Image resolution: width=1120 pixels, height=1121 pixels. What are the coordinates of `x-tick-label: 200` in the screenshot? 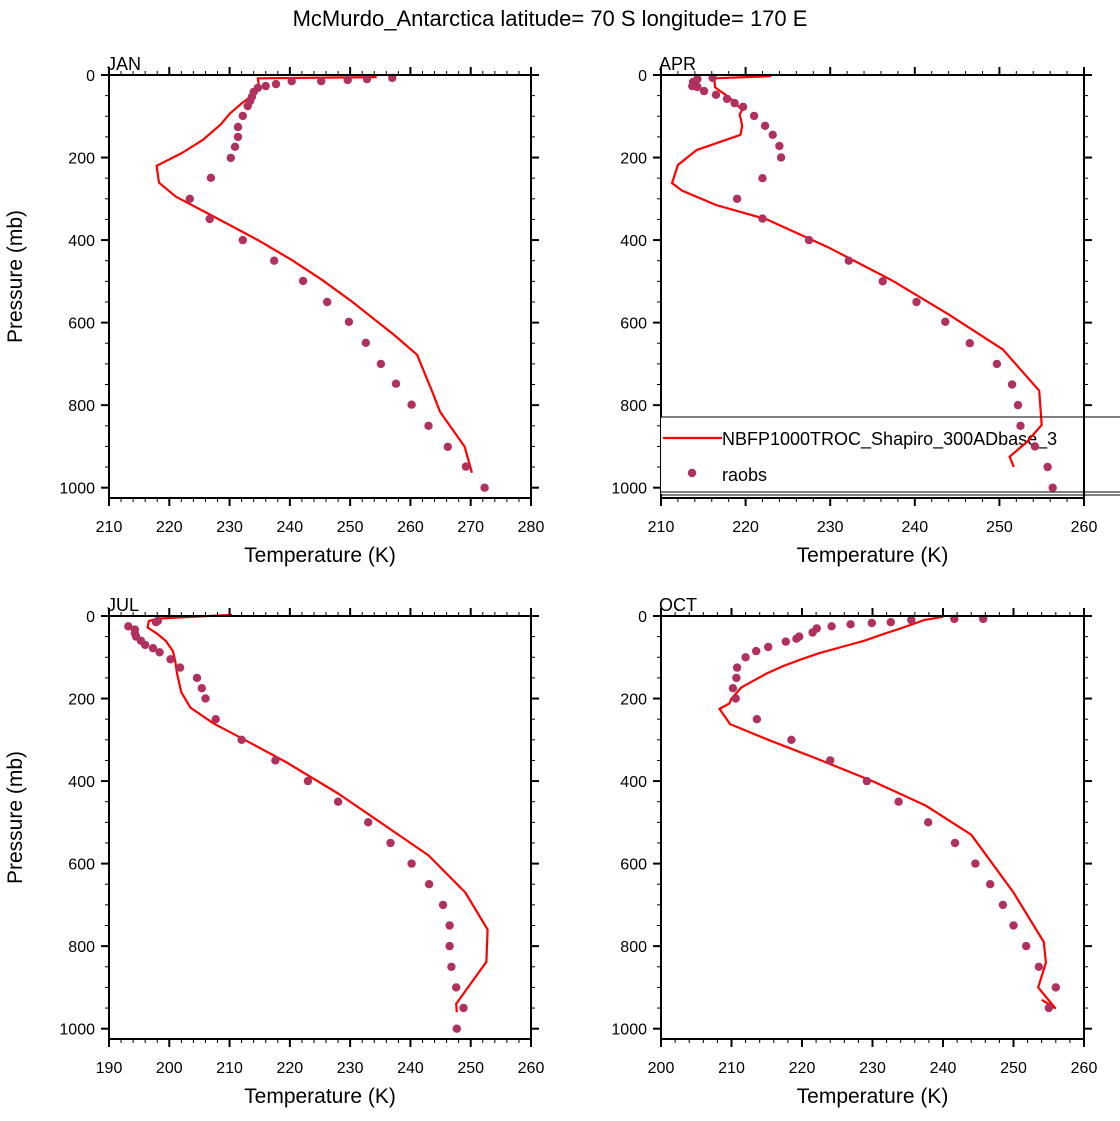 It's located at (661, 1068).